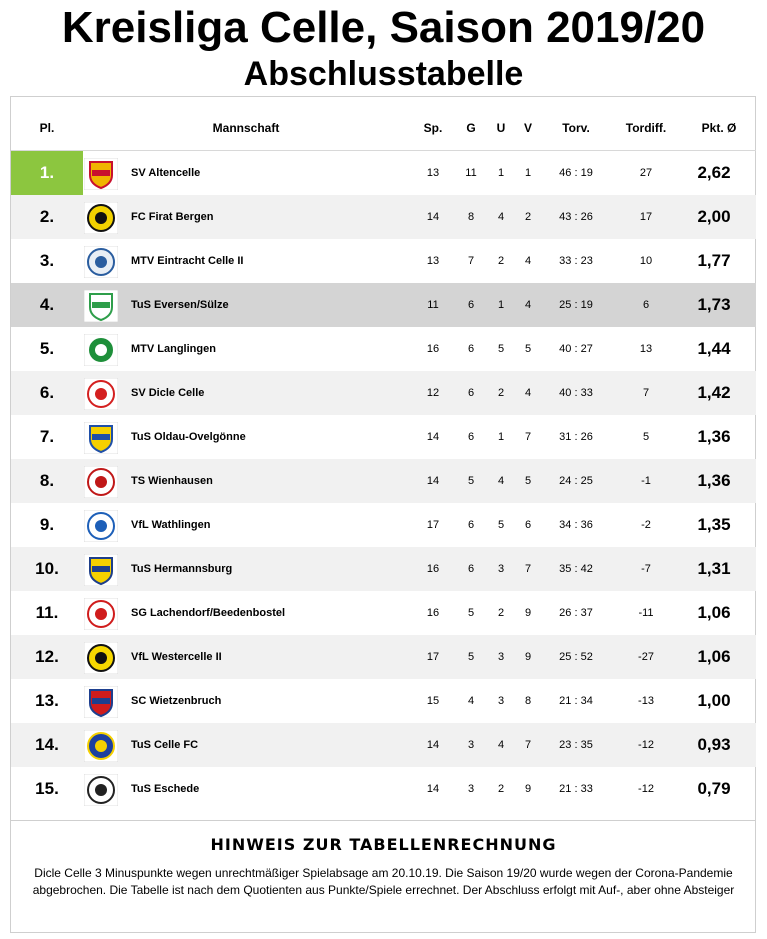 The width and height of the screenshot is (767, 939). What do you see at coordinates (646, 569) in the screenshot?
I see `row-tordiff: -7` at bounding box center [646, 569].